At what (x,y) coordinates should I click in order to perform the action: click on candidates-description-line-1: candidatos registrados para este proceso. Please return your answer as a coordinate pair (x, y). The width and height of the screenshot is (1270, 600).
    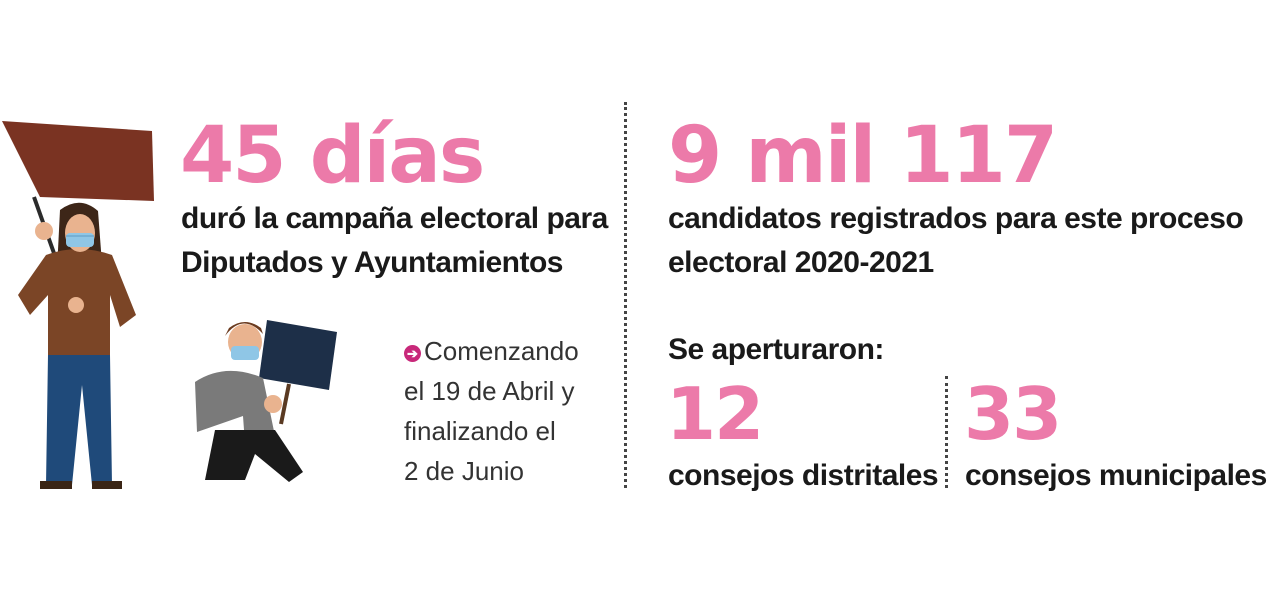
    Looking at the image, I should click on (956, 218).